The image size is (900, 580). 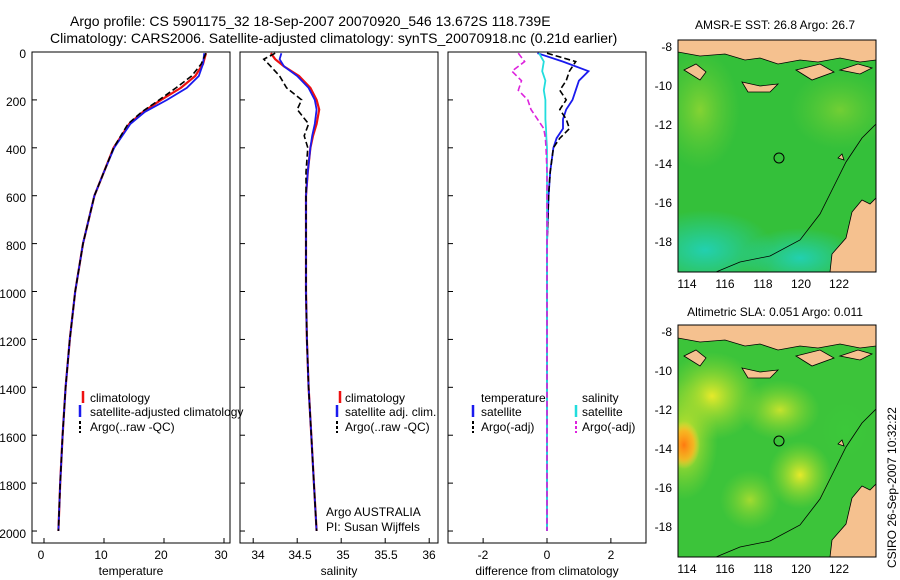 I want to click on x-tick-label: 34.5, so click(x=300, y=555).